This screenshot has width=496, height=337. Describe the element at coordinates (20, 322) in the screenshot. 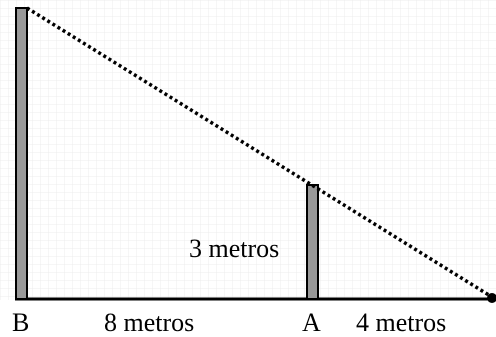

I see `point-b-label: B` at that location.